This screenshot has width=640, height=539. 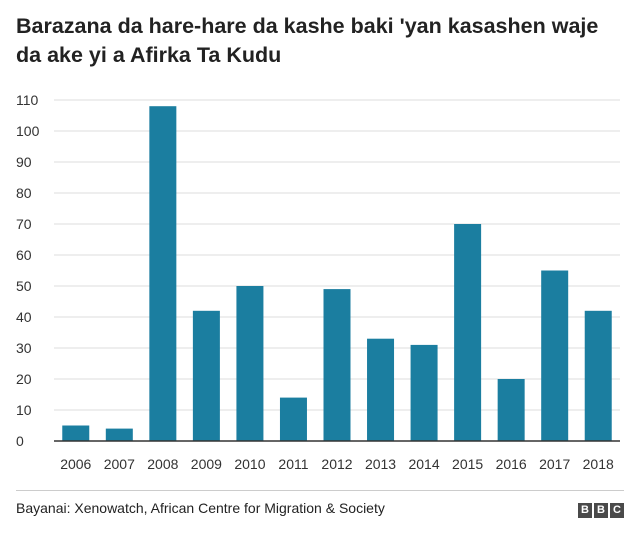 I want to click on x-tick-label: 2014, so click(x=423, y=464).